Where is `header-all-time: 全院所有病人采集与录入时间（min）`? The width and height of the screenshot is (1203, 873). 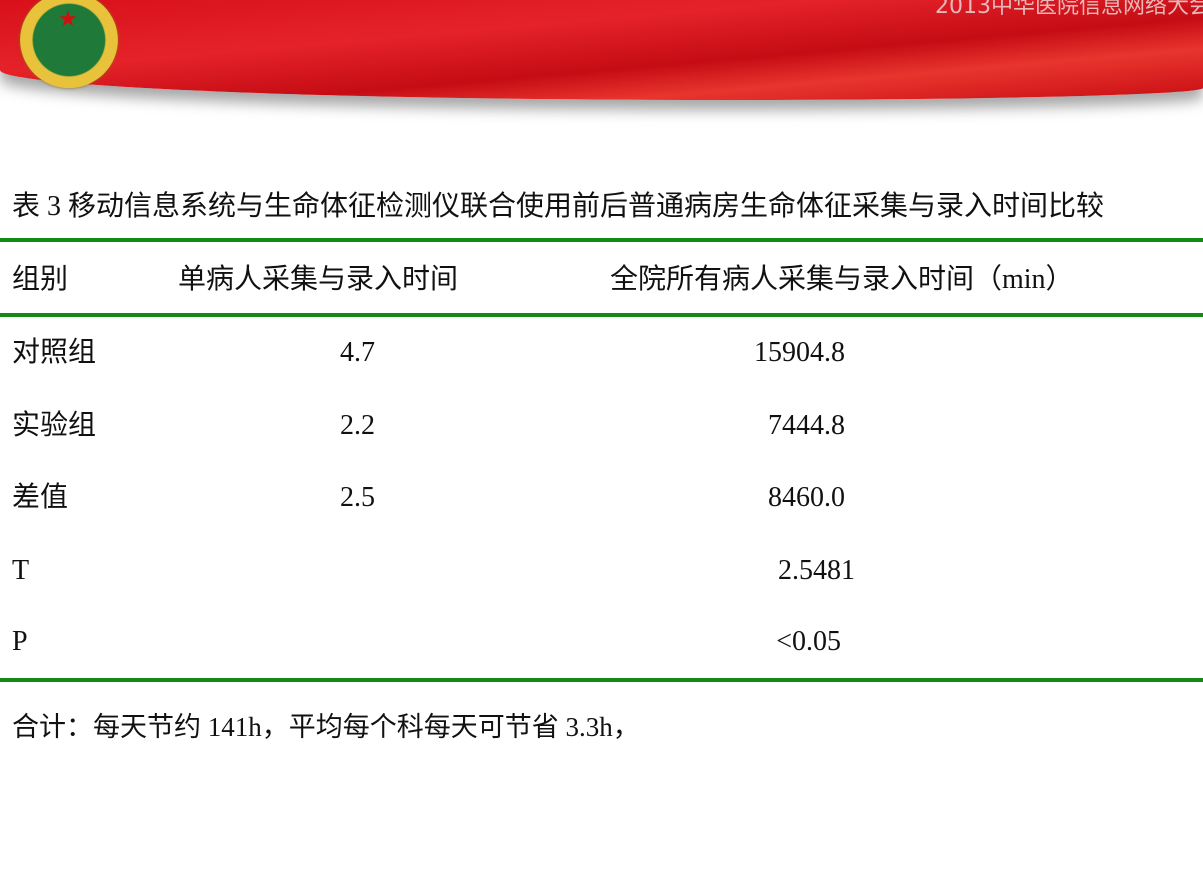
header-all-time: 全院所有病人采集与录入时间（min） is located at coordinates (842, 279).